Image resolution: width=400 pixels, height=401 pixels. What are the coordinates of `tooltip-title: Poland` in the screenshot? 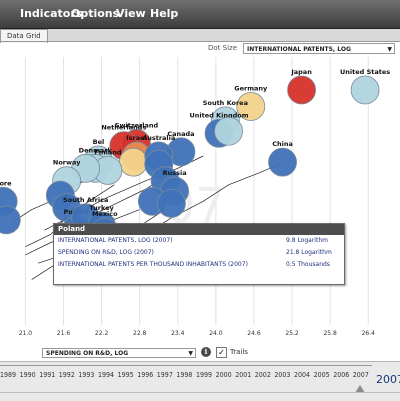 It's located at (199, 229).